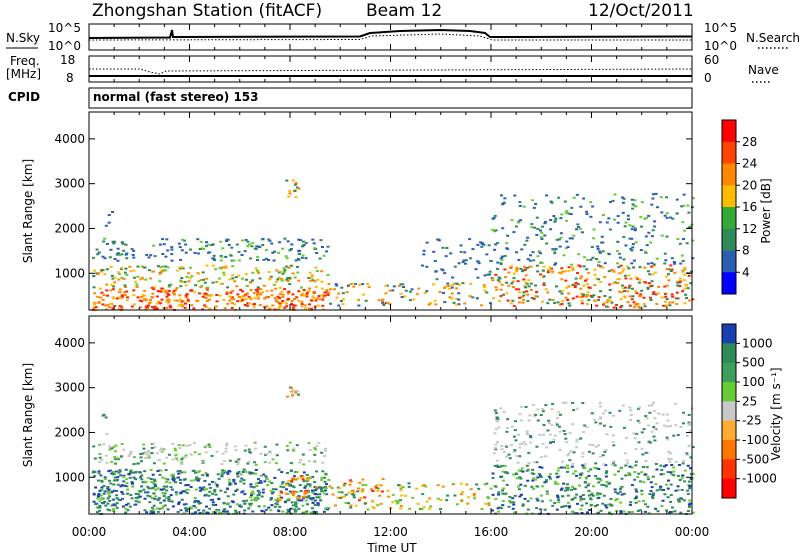 The image size is (800, 558). I want to click on colorbar-swatch, so click(729, 334).